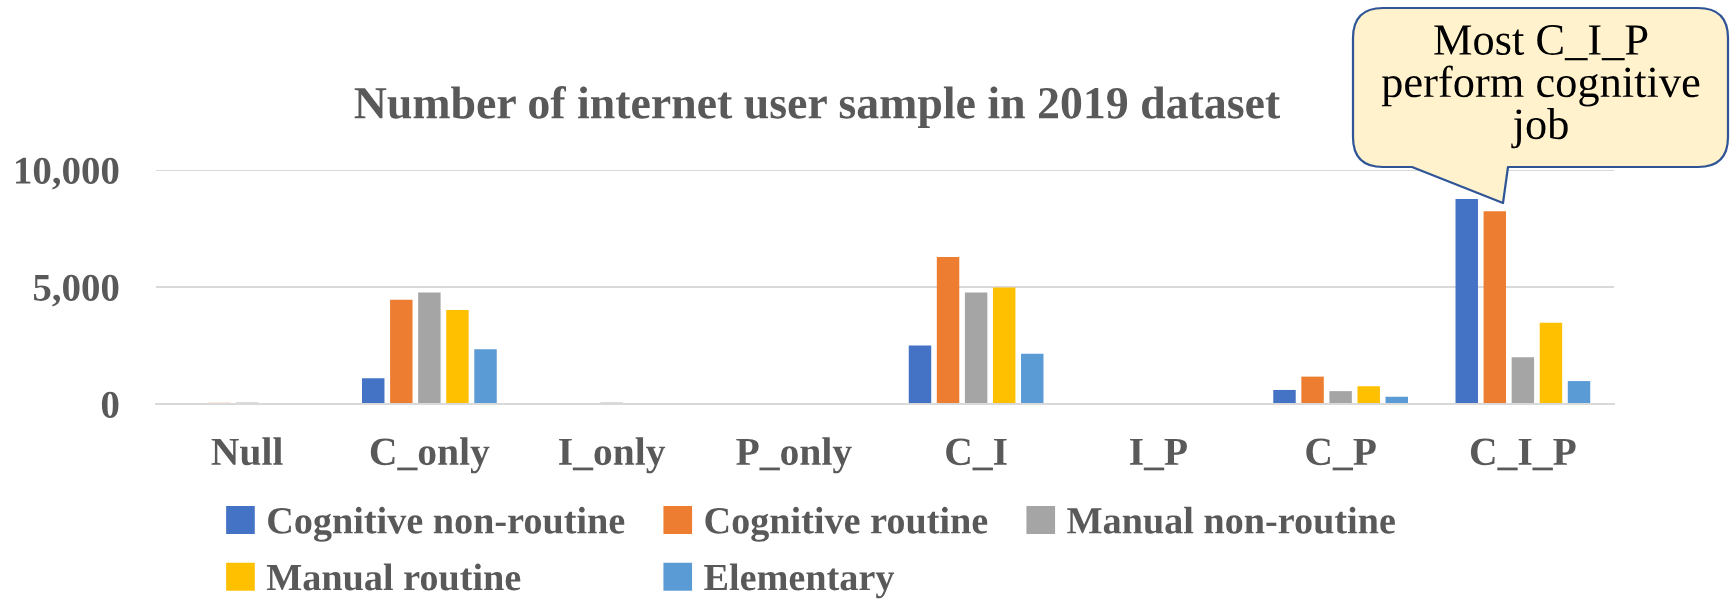  Describe the element at coordinates (1341, 454) in the screenshot. I see `x-tick-label: C_P` at that location.